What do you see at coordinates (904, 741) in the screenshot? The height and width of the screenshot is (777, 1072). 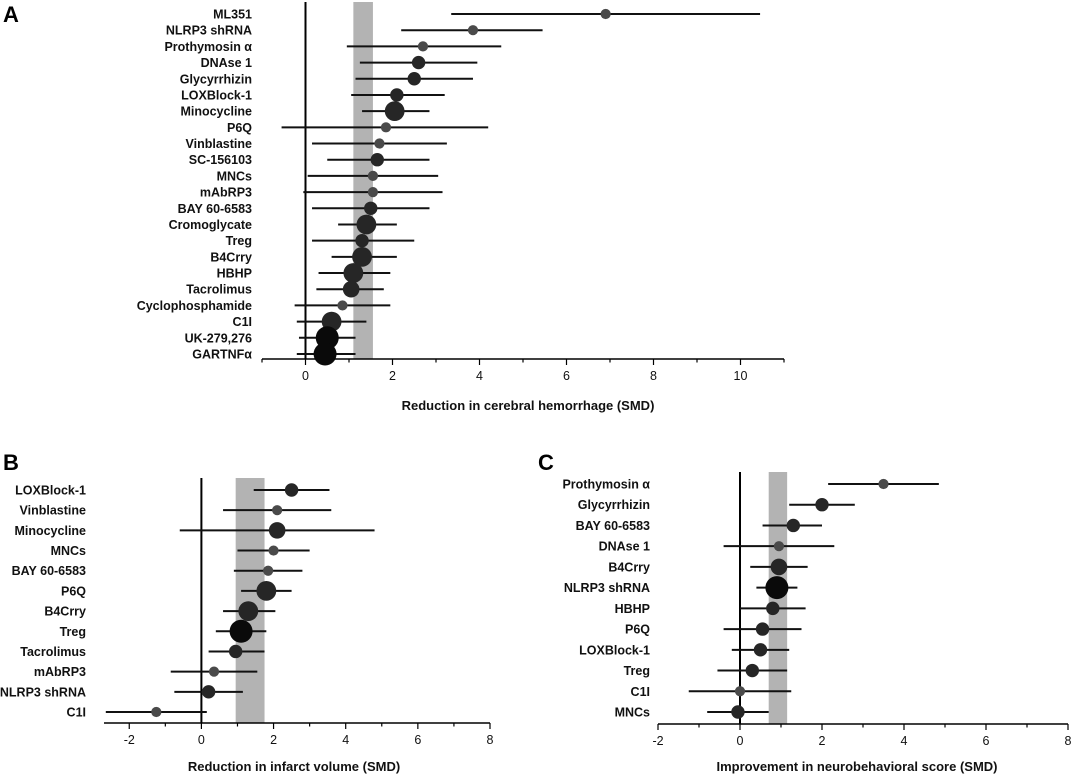 I see `x-tick-label-c: 4` at bounding box center [904, 741].